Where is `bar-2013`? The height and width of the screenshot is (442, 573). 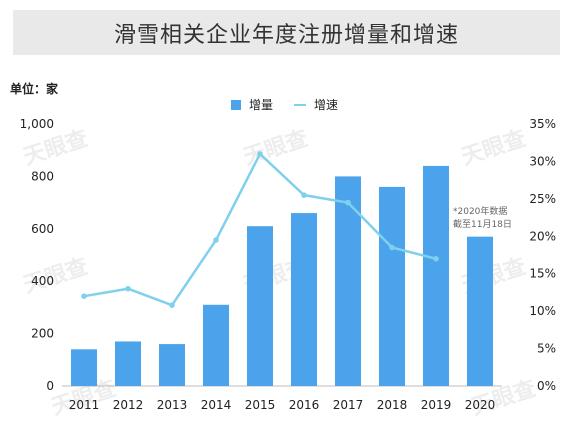
bar-2013 is located at coordinates (172, 365).